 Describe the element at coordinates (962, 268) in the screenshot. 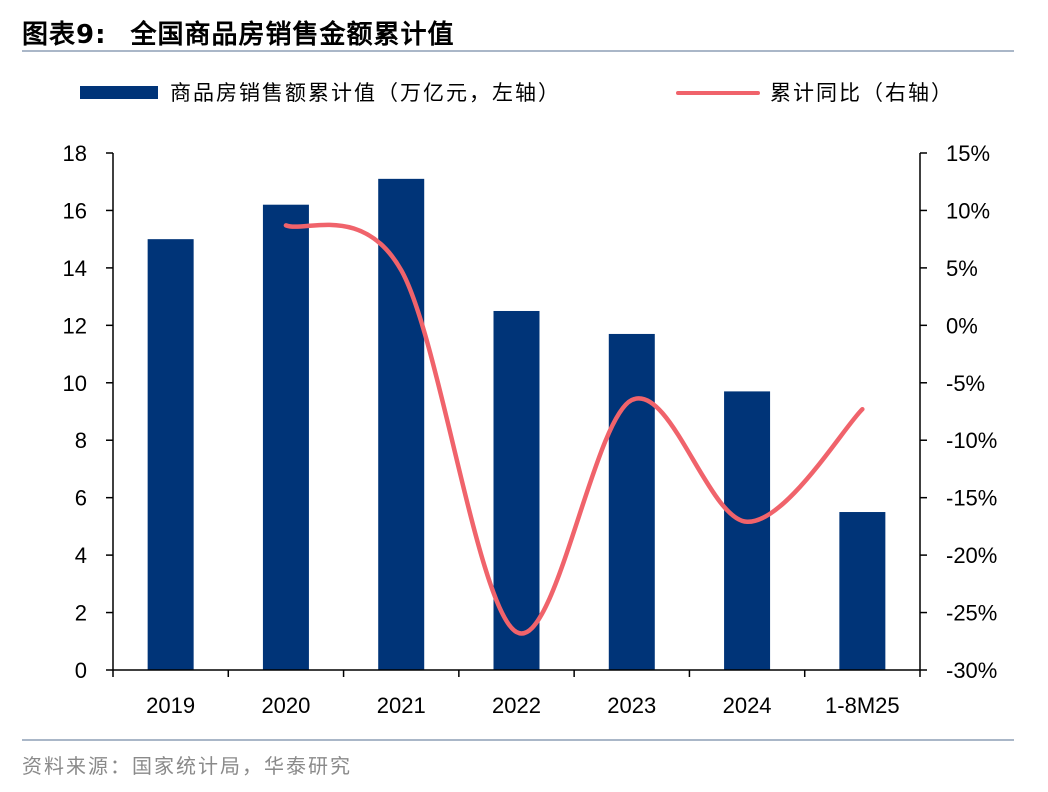

I see `right-tick-label: 5%` at that location.